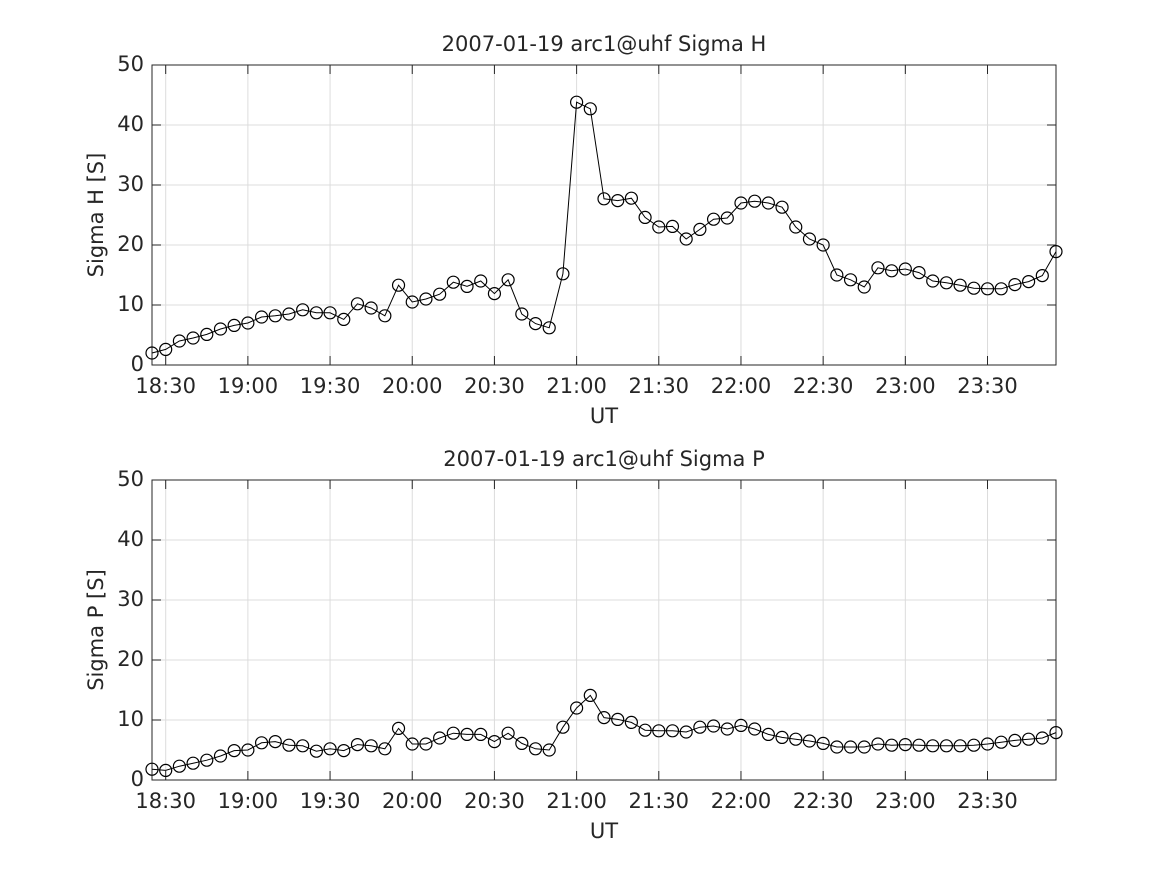  What do you see at coordinates (165, 386) in the screenshot?
I see `x-tick-label: 18:30` at bounding box center [165, 386].